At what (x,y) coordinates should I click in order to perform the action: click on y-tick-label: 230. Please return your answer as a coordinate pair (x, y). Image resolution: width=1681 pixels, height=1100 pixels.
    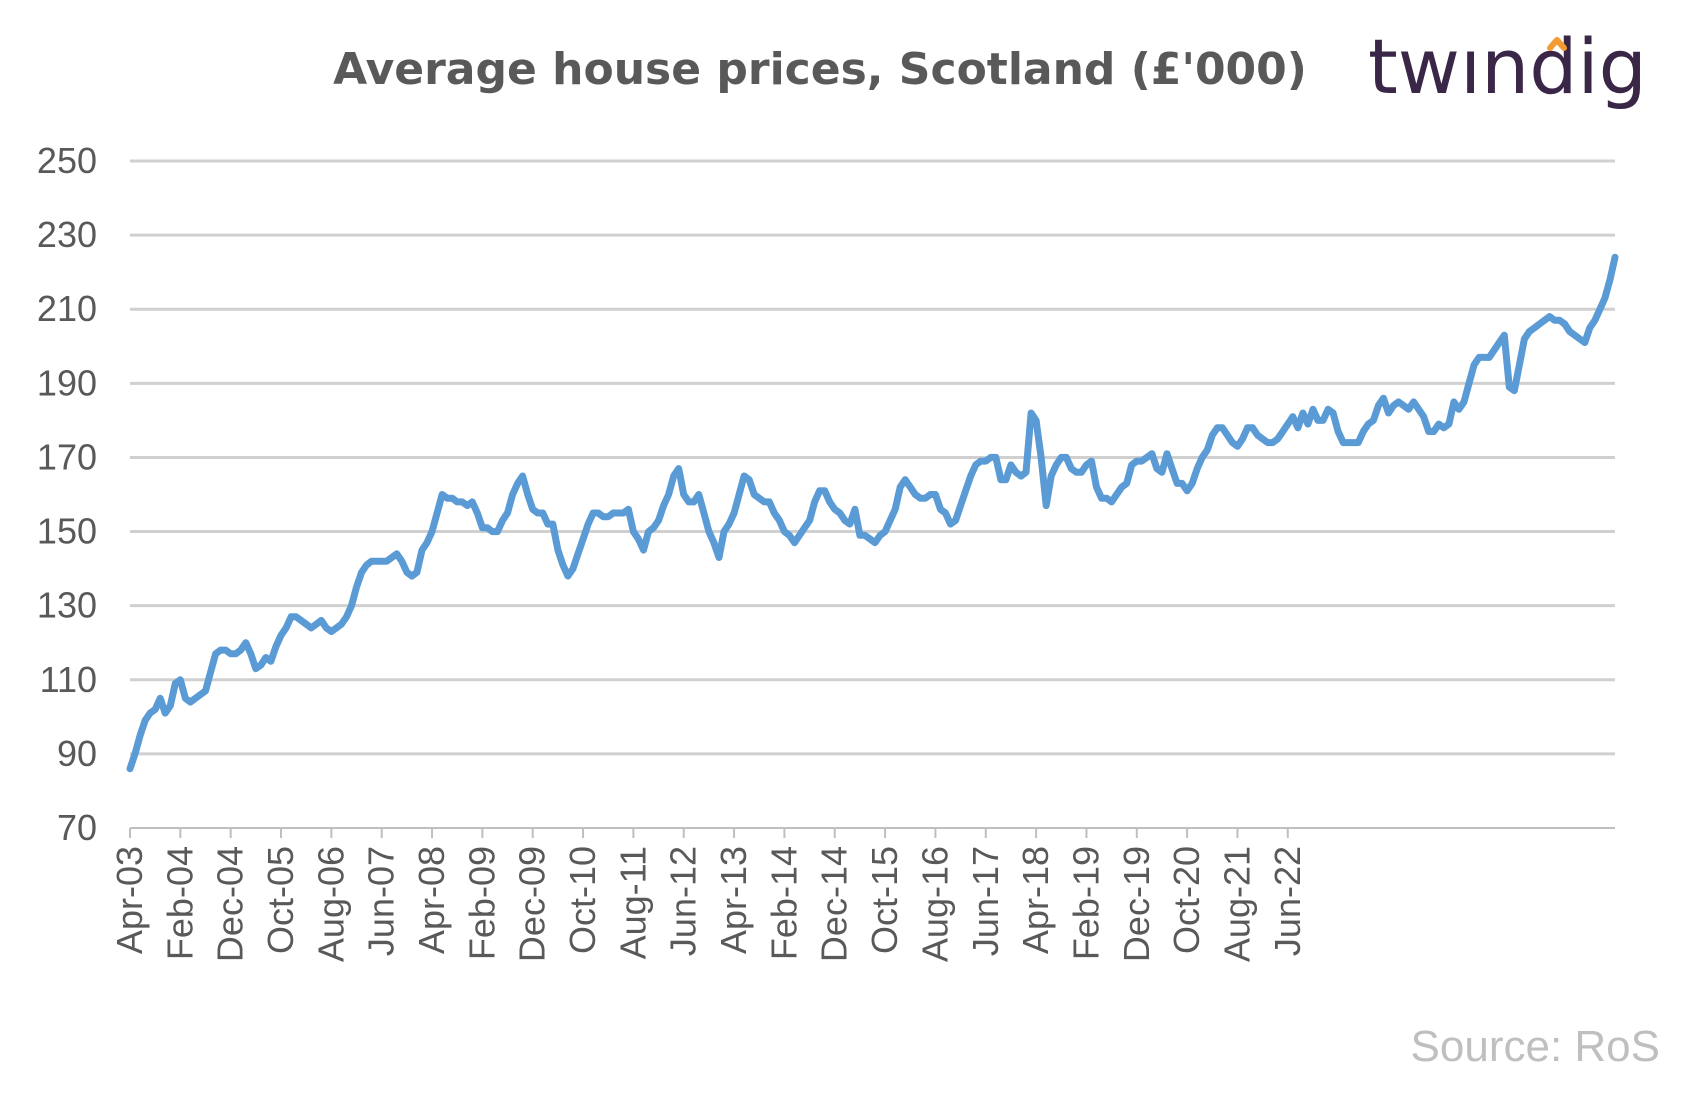
    Looking at the image, I should click on (67, 234).